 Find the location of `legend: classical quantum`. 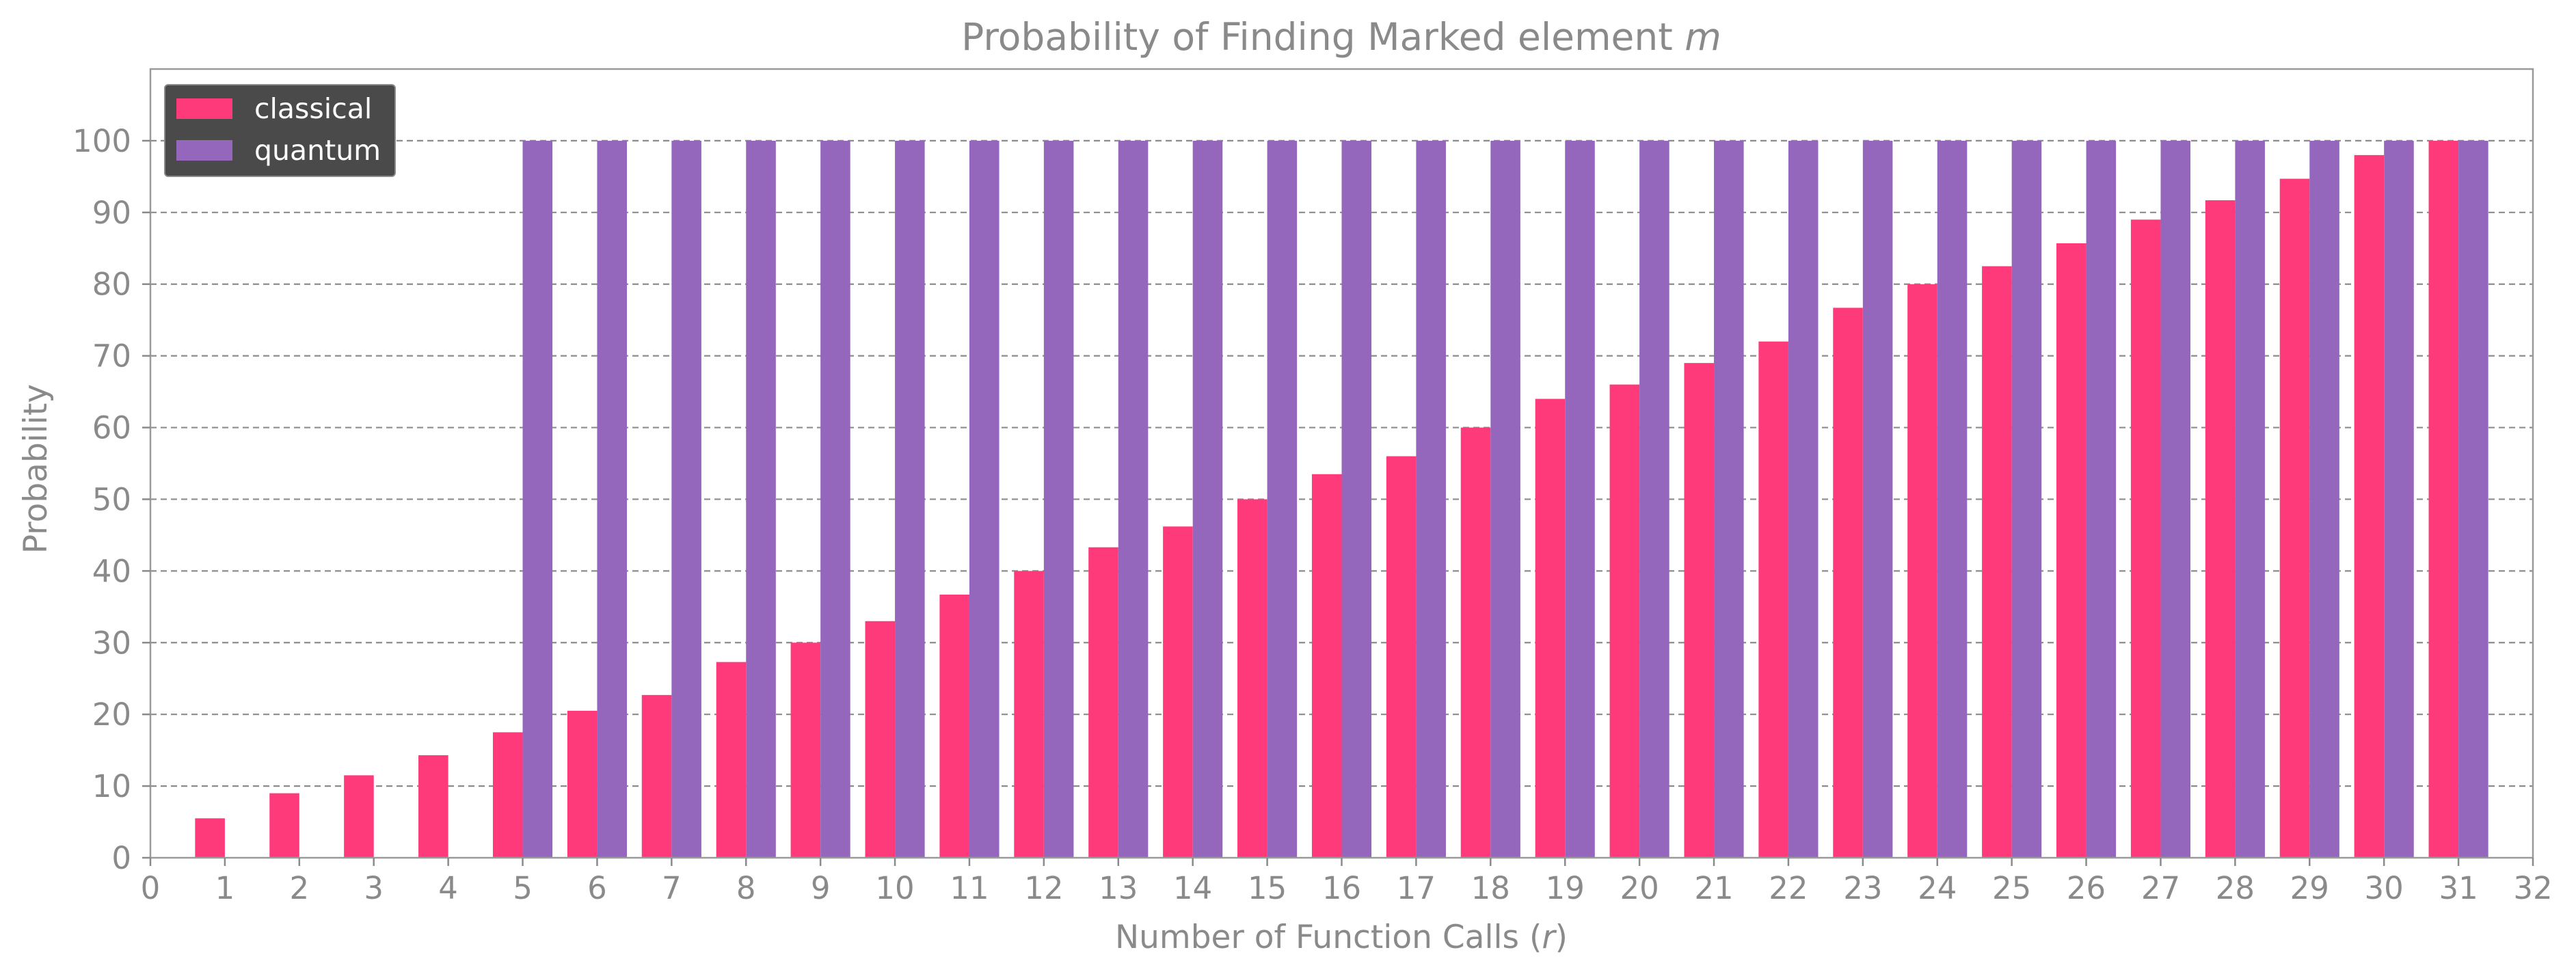

legend: classical quantum is located at coordinates (280, 130).